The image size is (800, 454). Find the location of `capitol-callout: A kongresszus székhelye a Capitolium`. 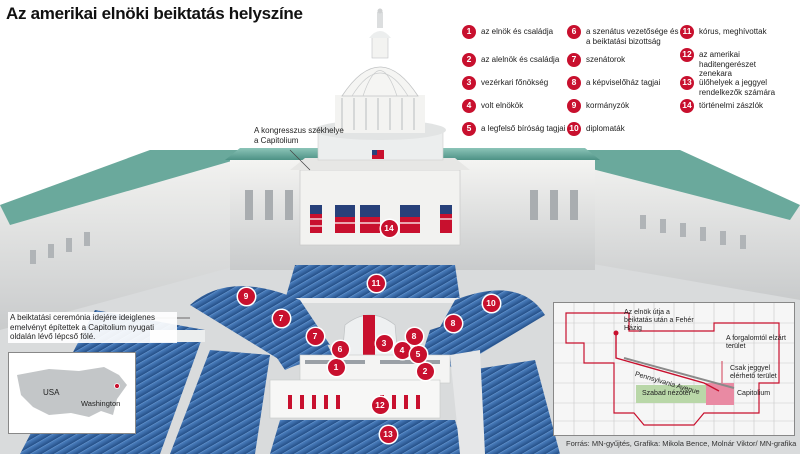

capitol-callout: A kongresszus székhelye a Capitolium is located at coordinates (299, 135).